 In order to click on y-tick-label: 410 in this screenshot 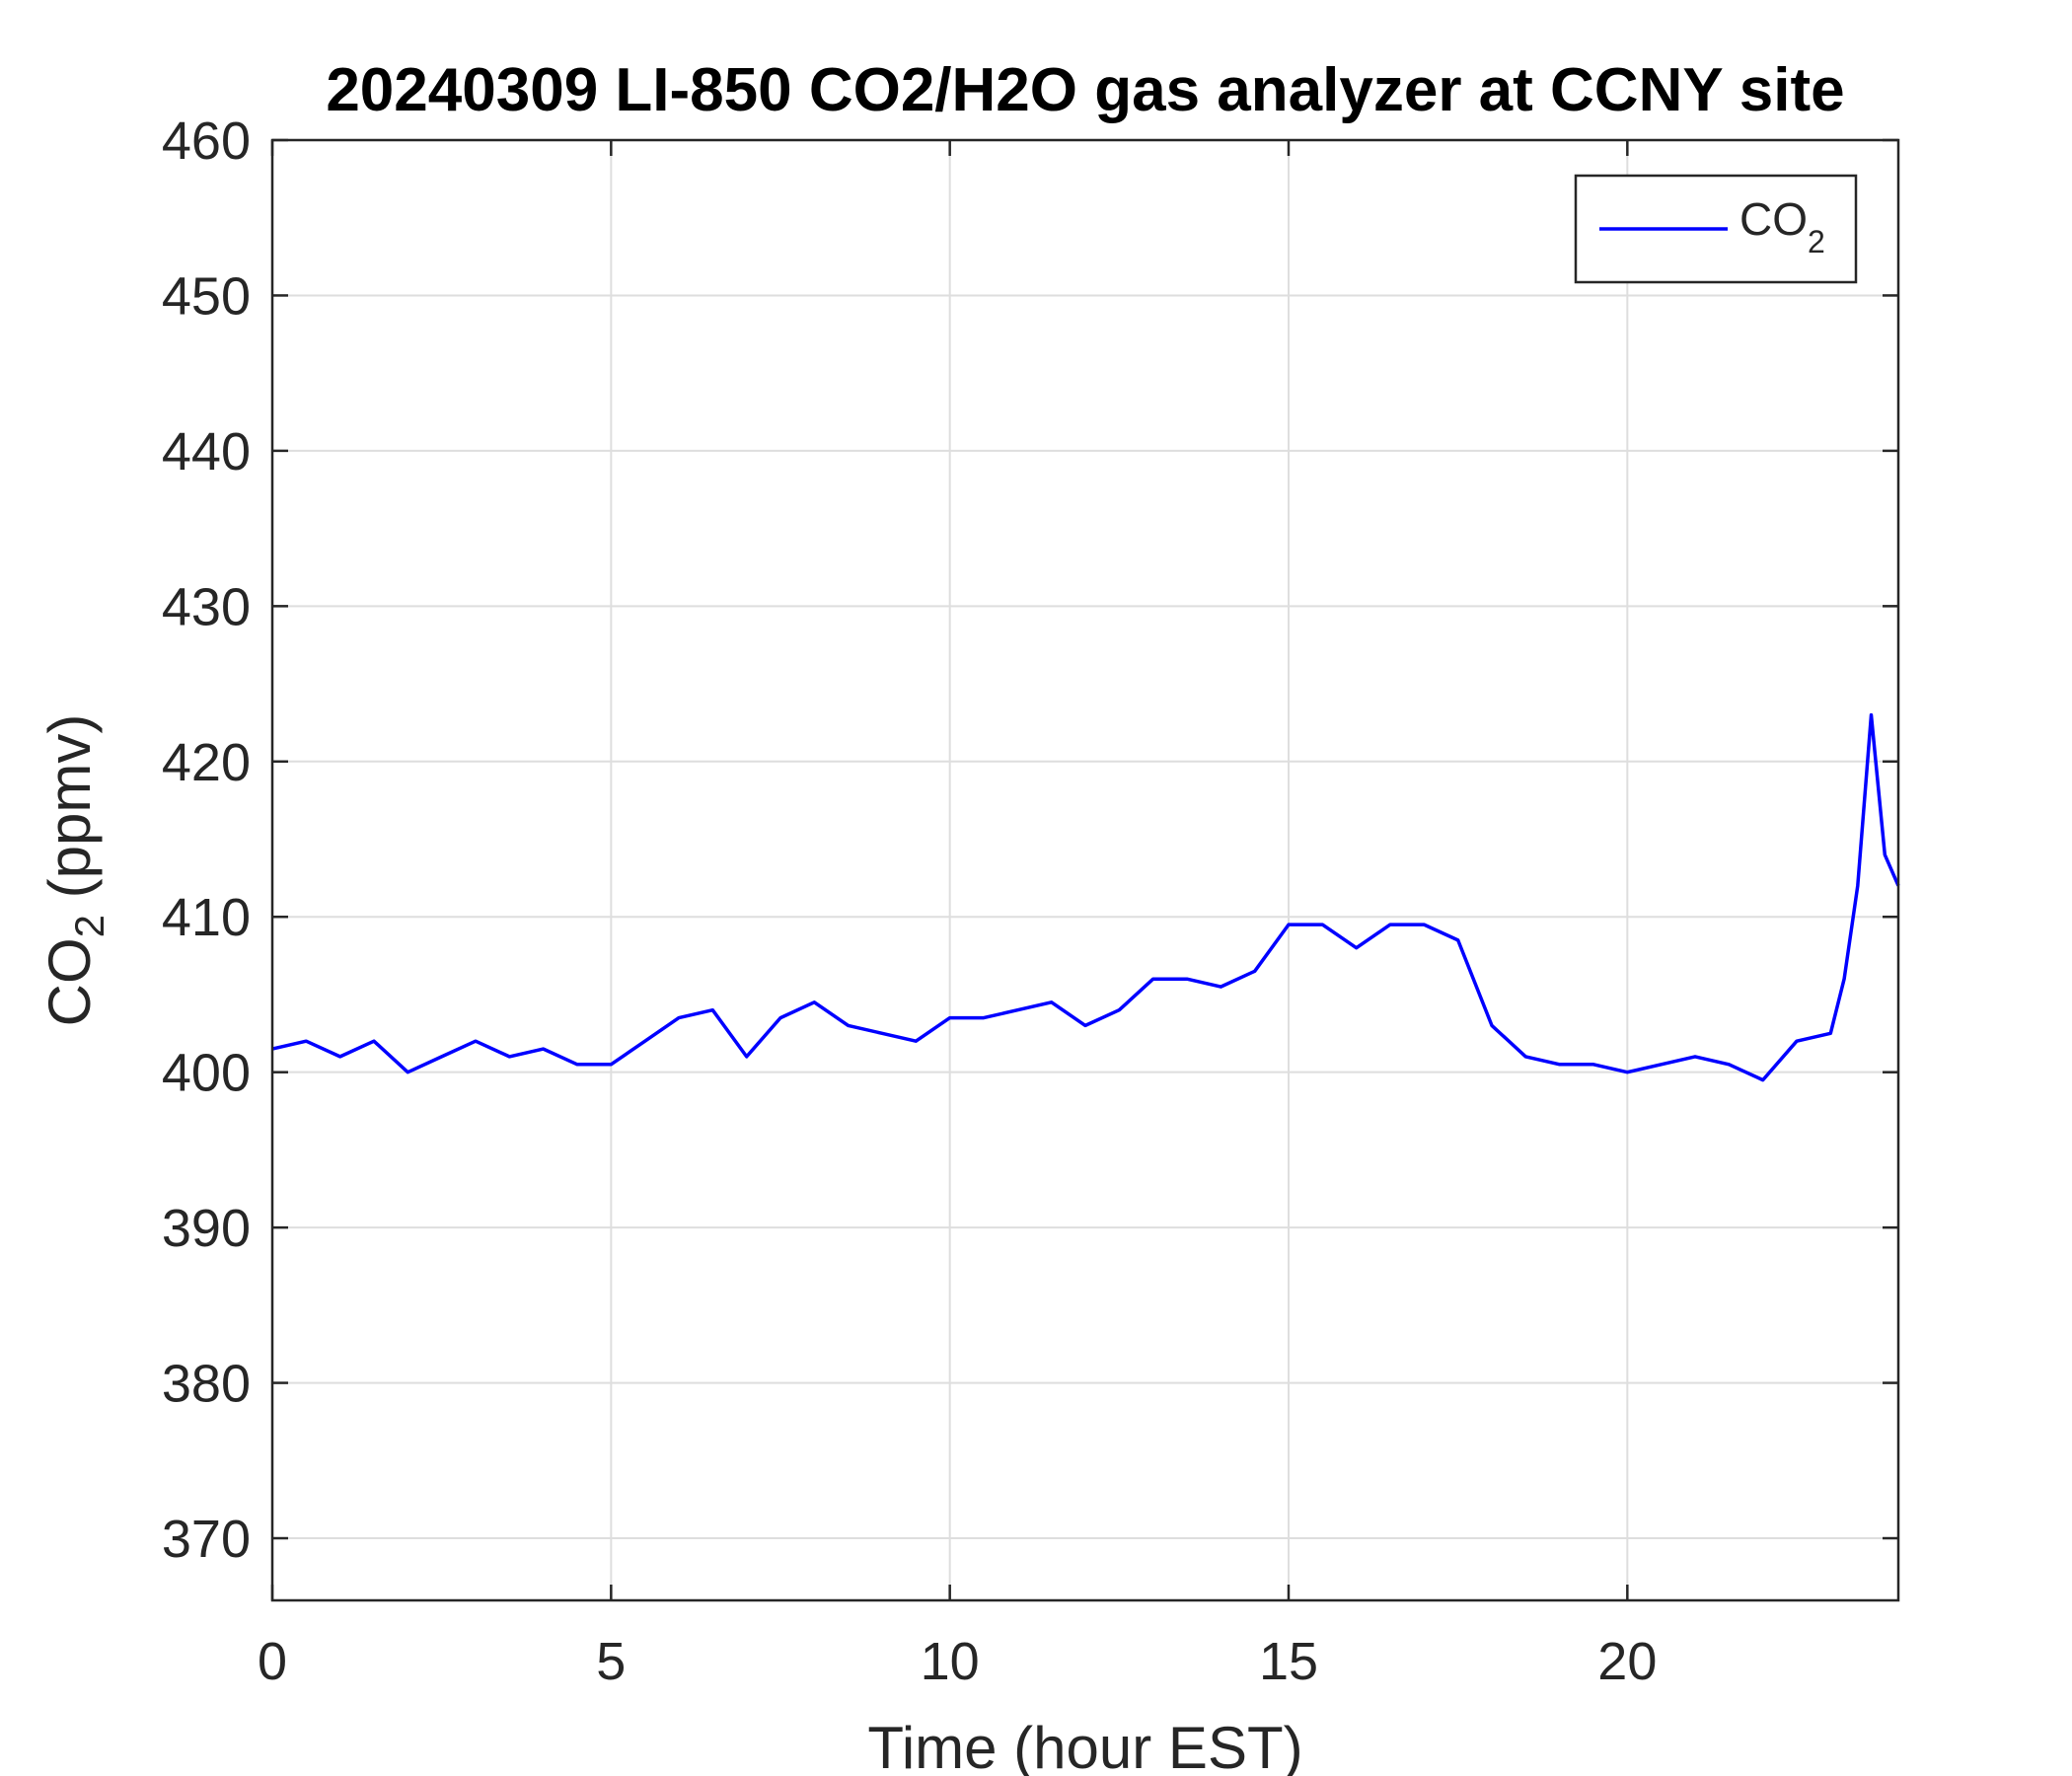, I will do `click(206, 918)`.